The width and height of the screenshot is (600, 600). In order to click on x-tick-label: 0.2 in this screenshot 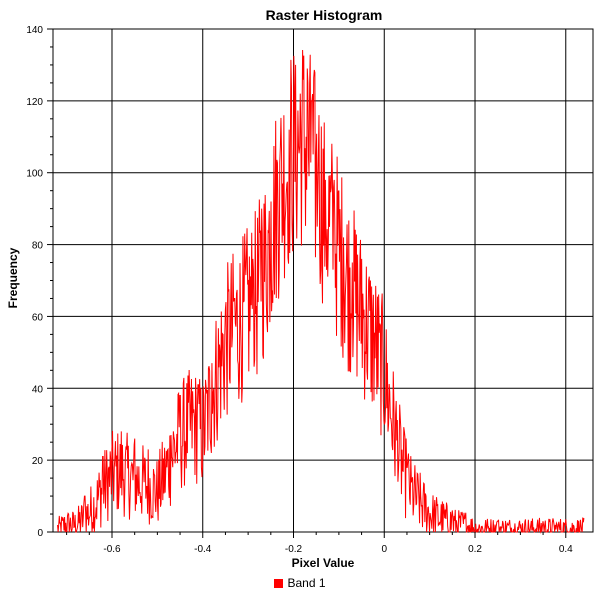, I will do `click(475, 549)`.